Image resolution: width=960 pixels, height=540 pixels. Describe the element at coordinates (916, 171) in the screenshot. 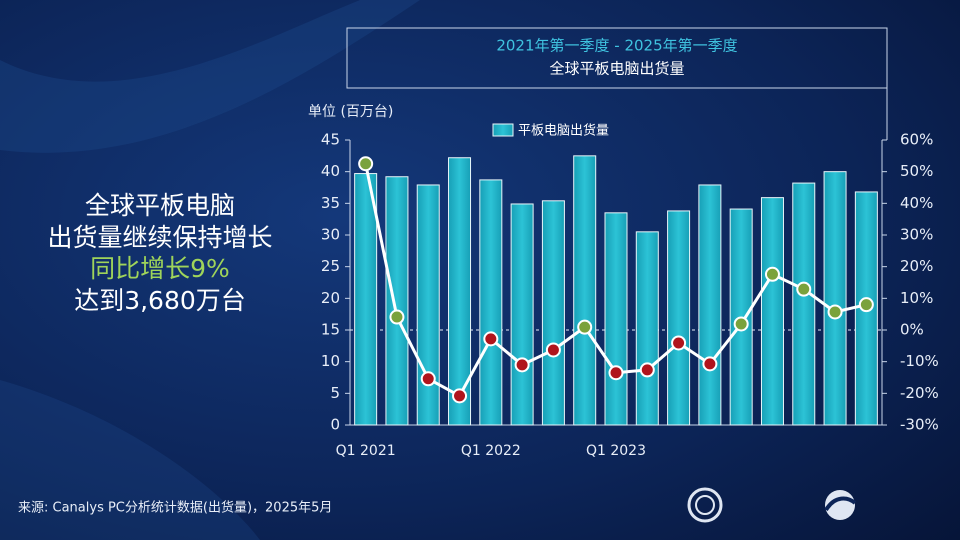

I see `y2-tick-label: 50%` at that location.